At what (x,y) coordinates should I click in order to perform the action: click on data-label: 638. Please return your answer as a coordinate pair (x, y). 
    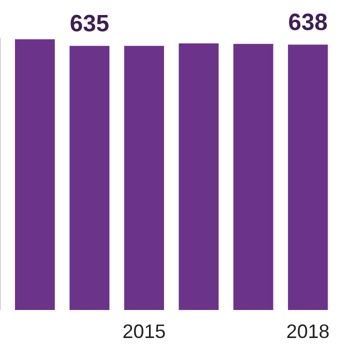
    Looking at the image, I should click on (308, 22).